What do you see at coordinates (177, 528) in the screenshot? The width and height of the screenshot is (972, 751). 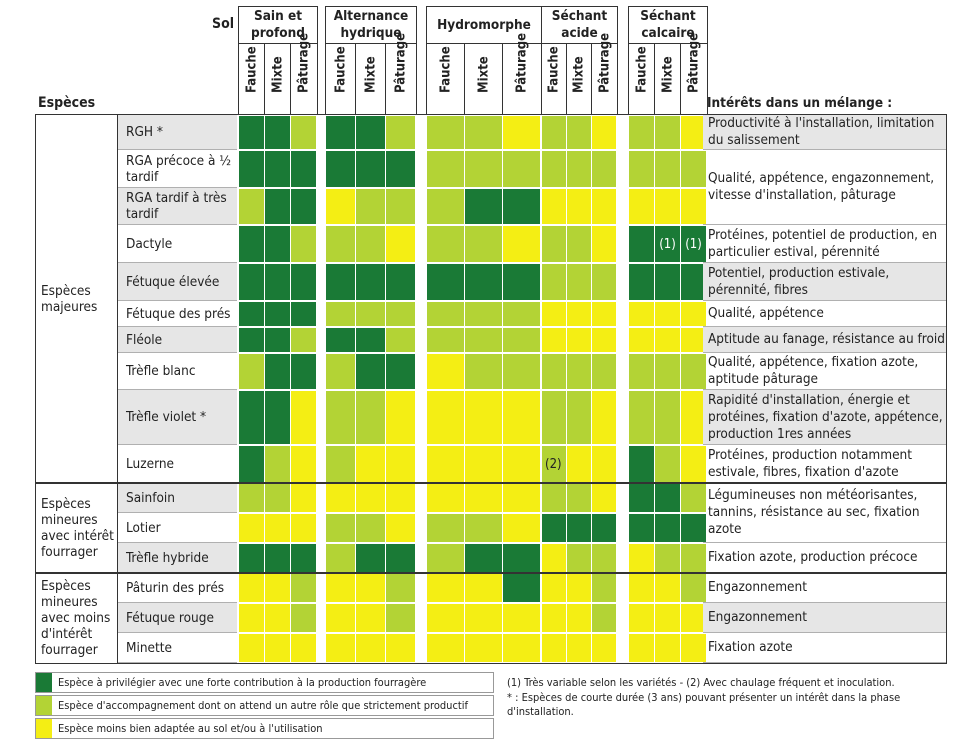 I see `species-name: Lotier` at bounding box center [177, 528].